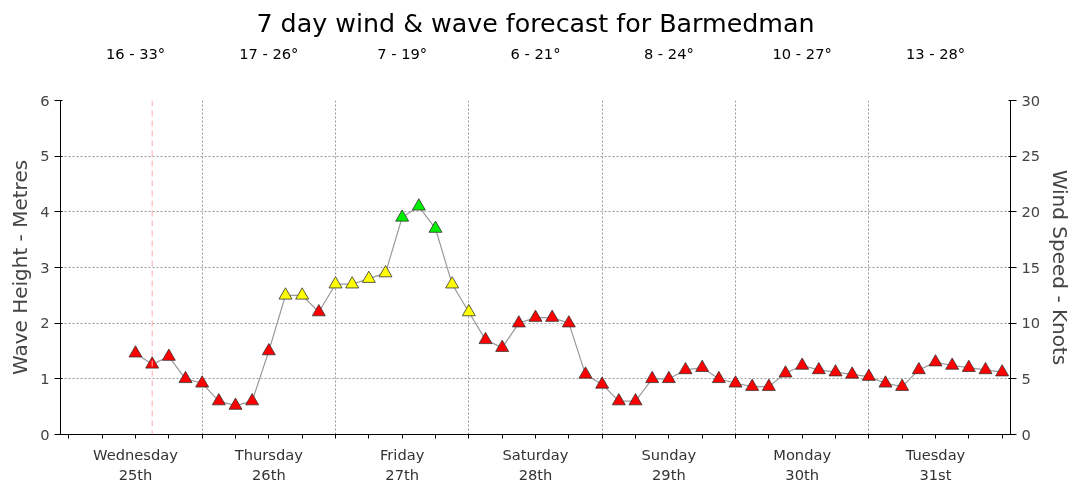  Describe the element at coordinates (45, 156) in the screenshot. I see `y-tick-label: 5` at that location.